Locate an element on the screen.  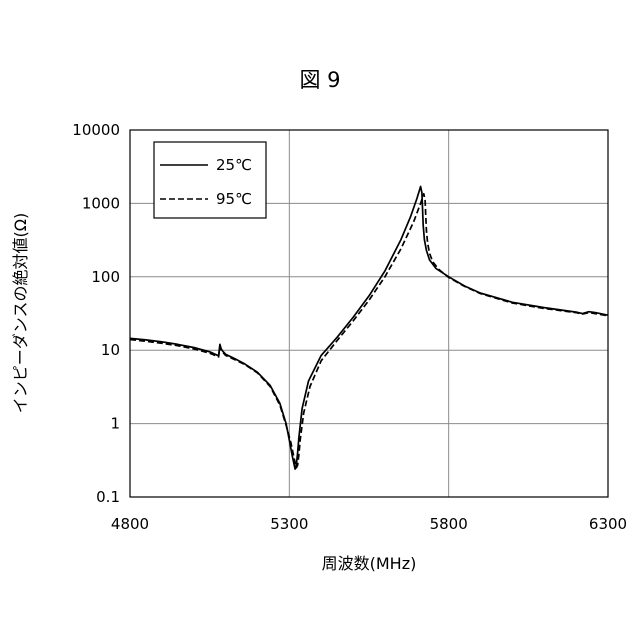
y-tick-label: 100 is located at coordinates (105, 277).